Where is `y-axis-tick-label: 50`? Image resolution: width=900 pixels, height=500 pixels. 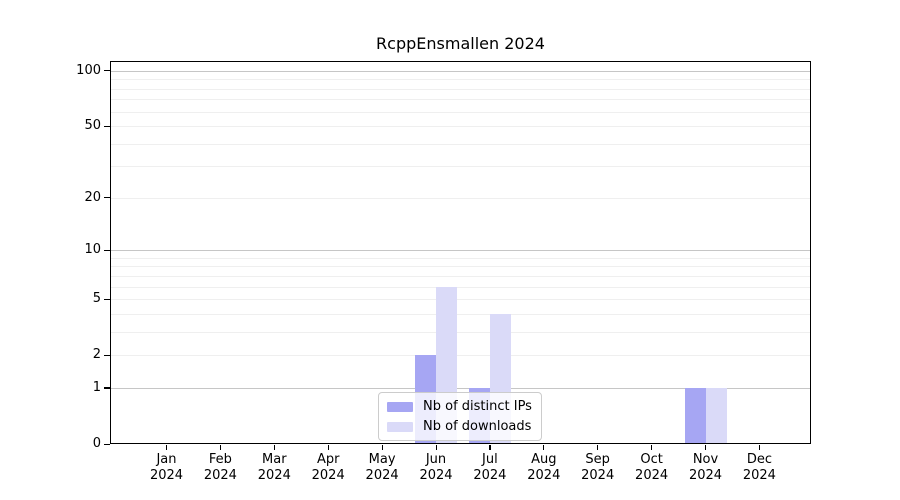 y-axis-tick-label: 50 is located at coordinates (92, 126).